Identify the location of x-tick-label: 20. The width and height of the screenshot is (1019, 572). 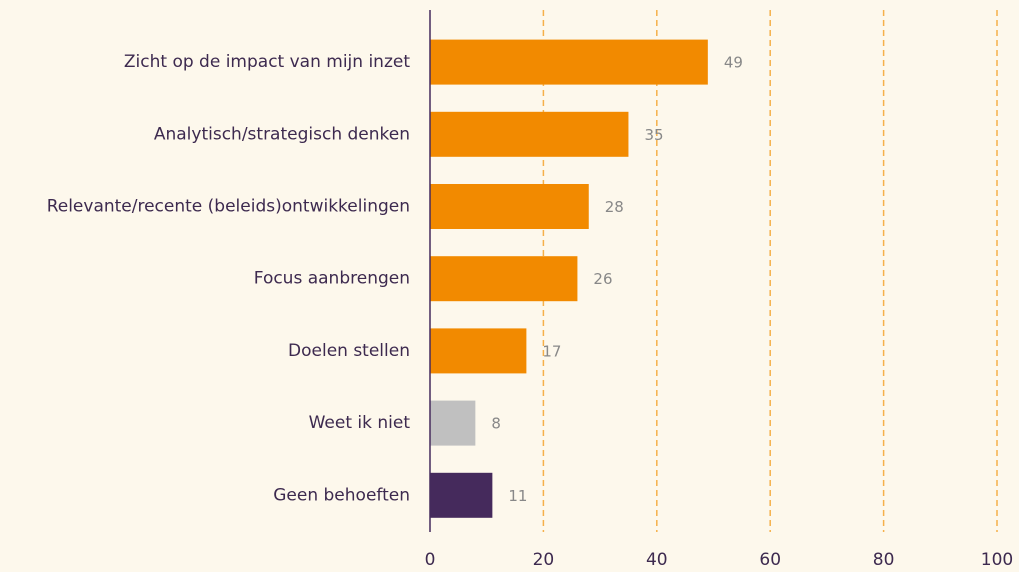
(544, 560).